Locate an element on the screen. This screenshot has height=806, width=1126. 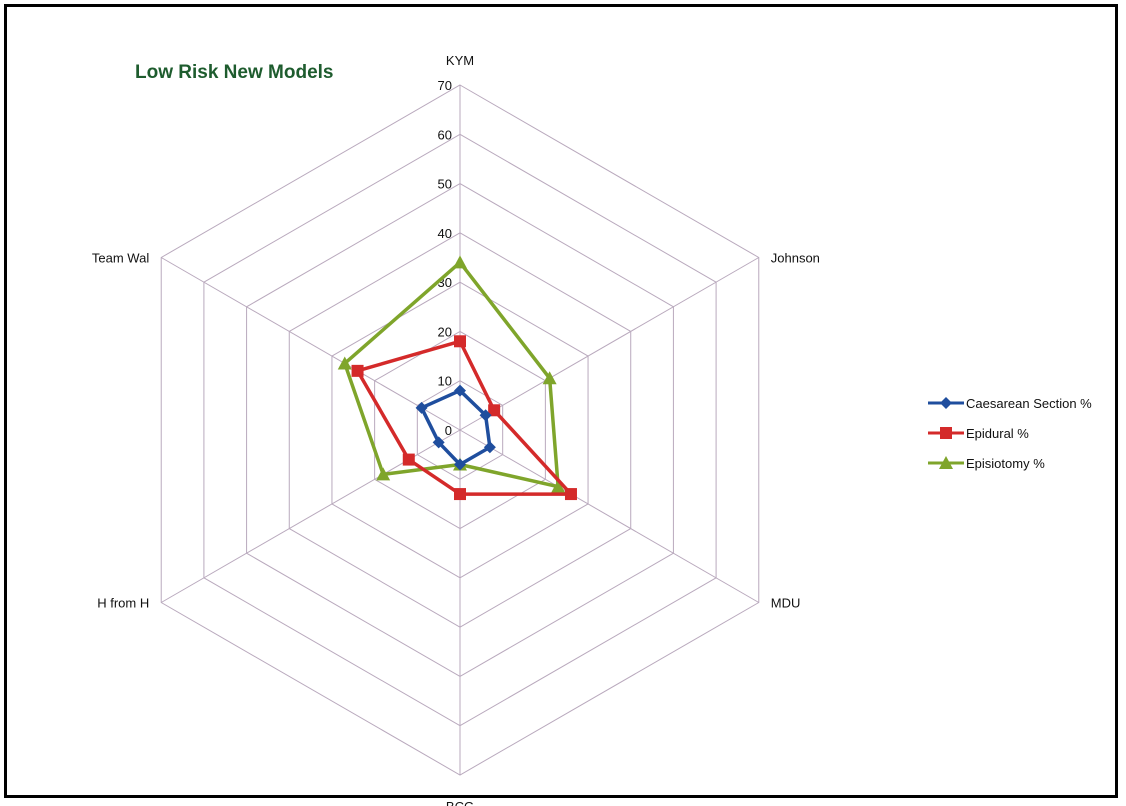
category-label: Johnson is located at coordinates (795, 258).